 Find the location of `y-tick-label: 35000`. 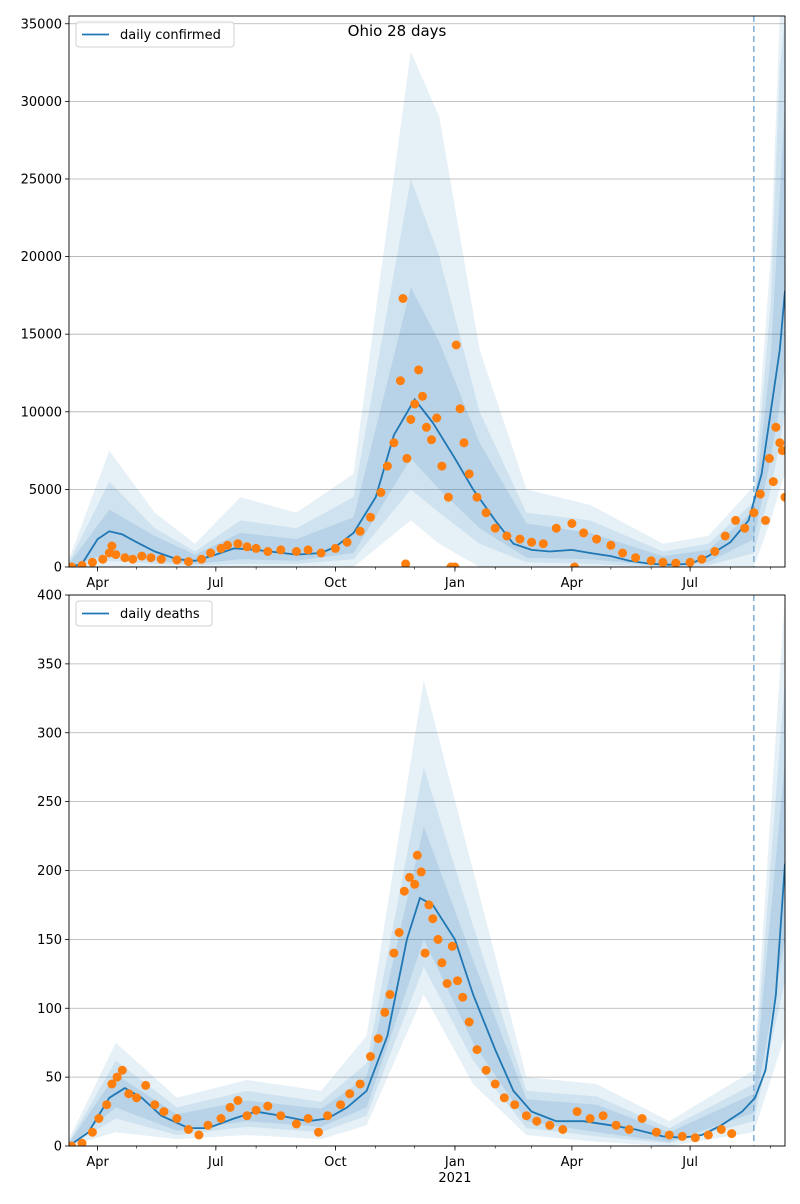

y-tick-label: 35000 is located at coordinates (41, 24).